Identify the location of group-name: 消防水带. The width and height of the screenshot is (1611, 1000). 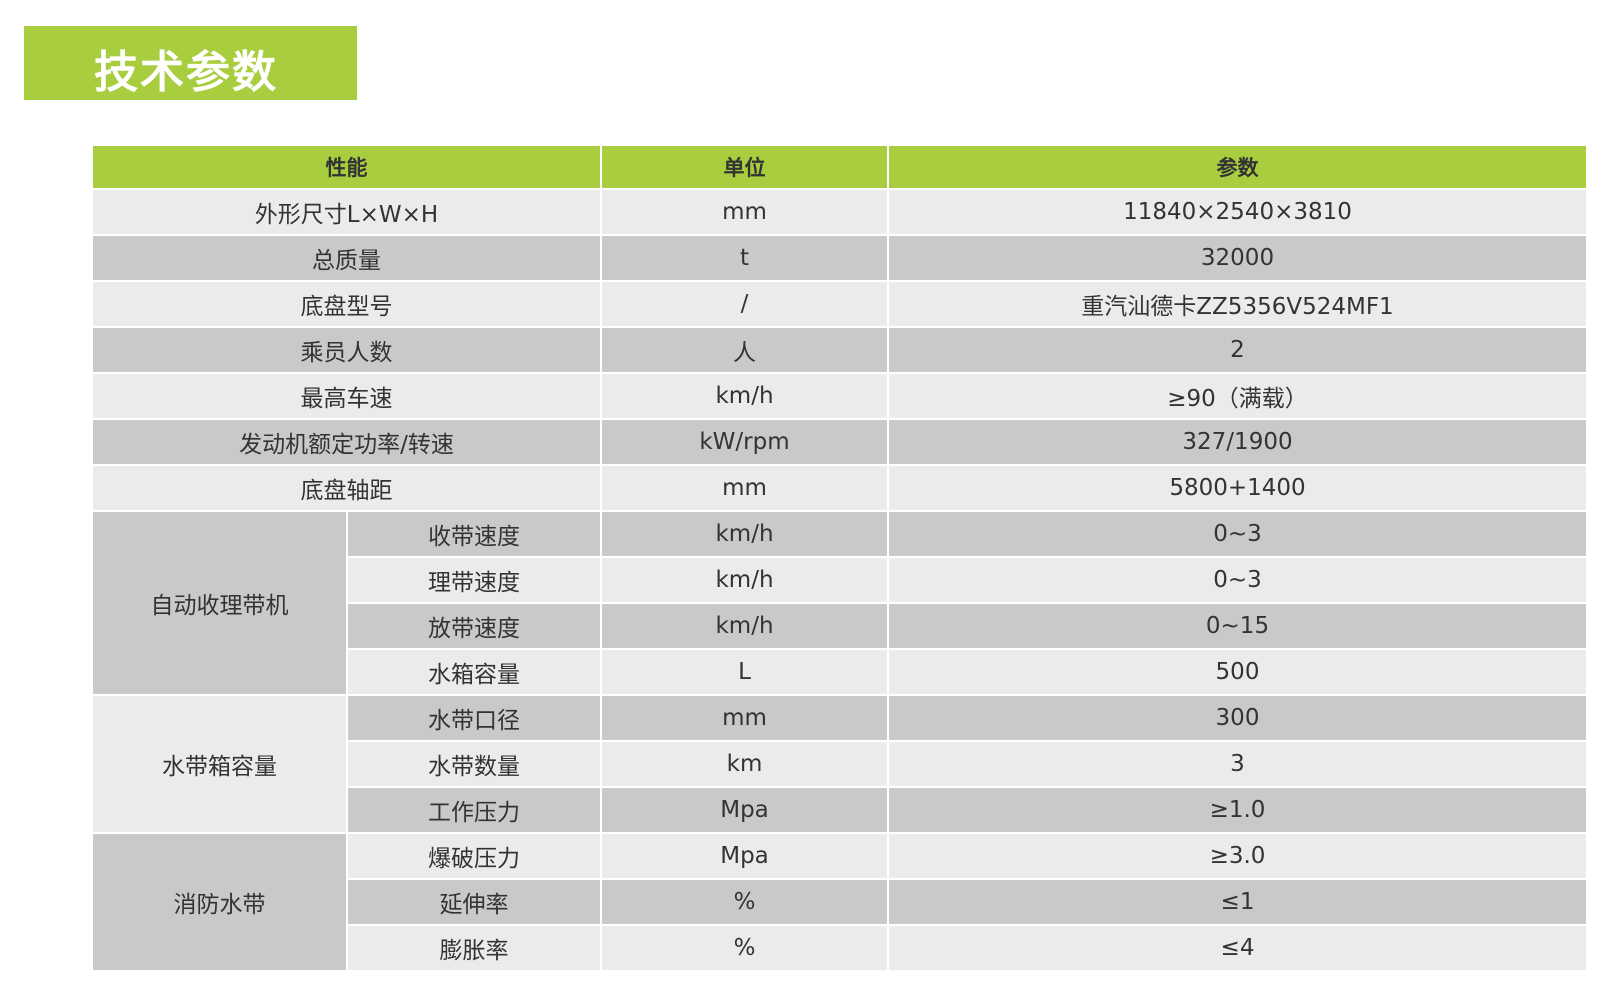
(219, 902).